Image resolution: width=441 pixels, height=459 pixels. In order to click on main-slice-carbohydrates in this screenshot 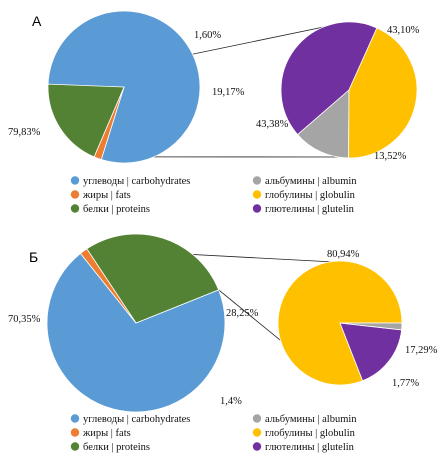, I will do `click(136, 332)`.